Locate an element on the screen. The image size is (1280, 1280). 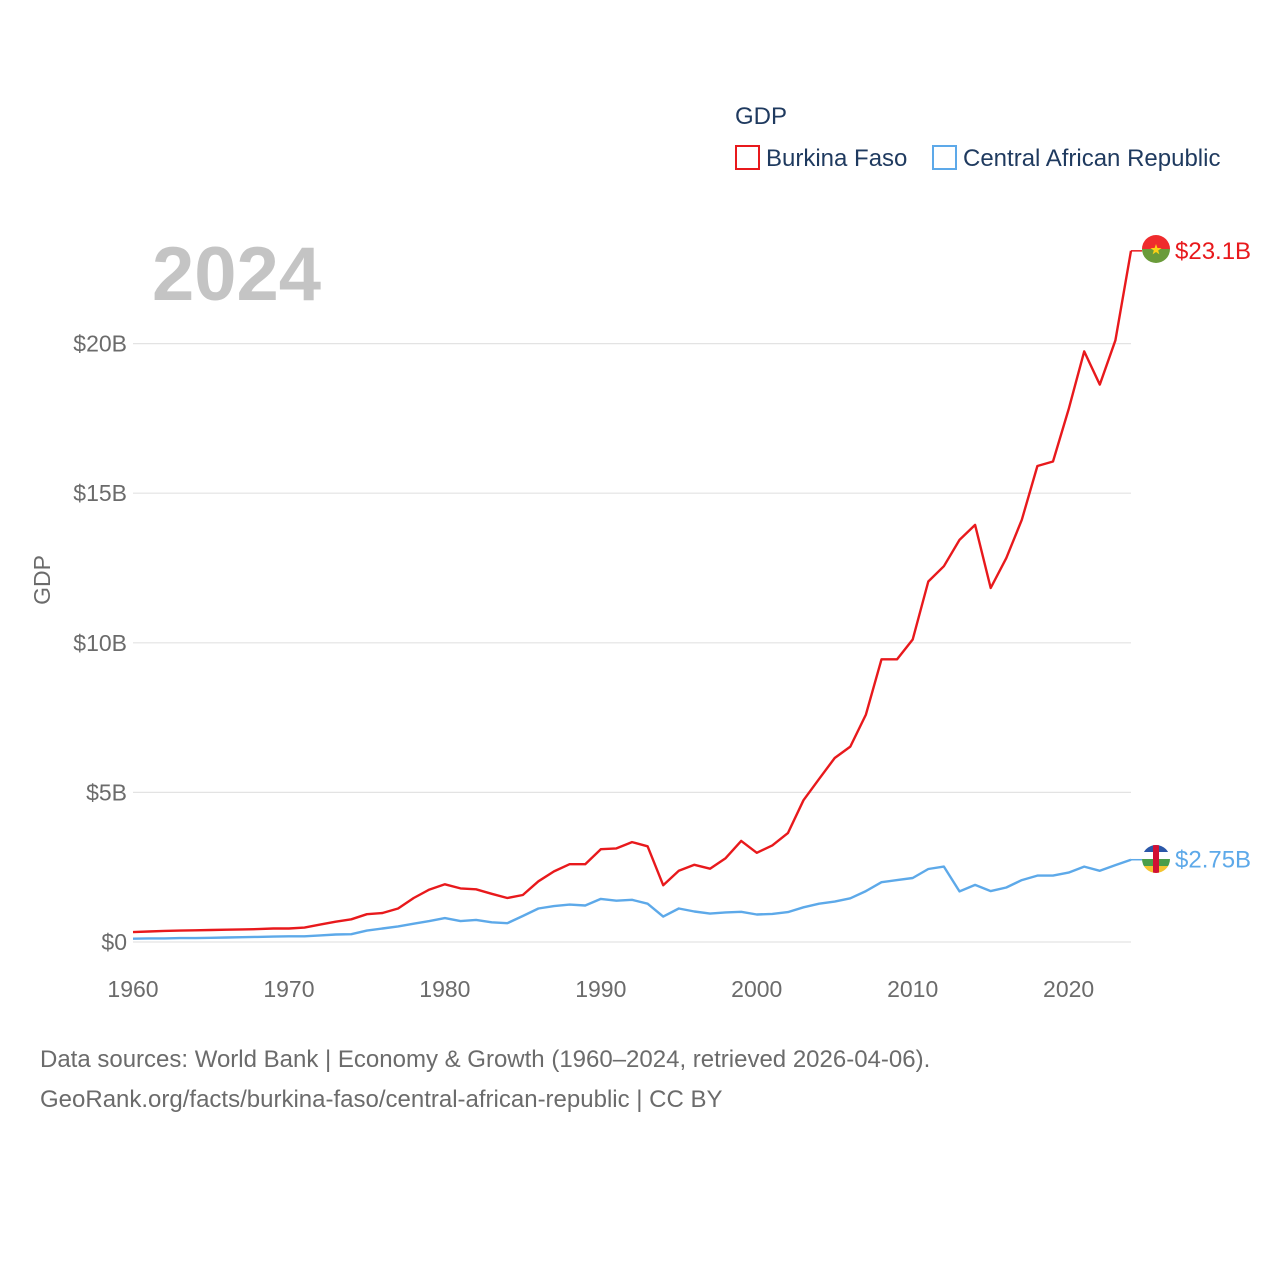
end-value-label-central-african-republic: $2.75B is located at coordinates (1213, 860).